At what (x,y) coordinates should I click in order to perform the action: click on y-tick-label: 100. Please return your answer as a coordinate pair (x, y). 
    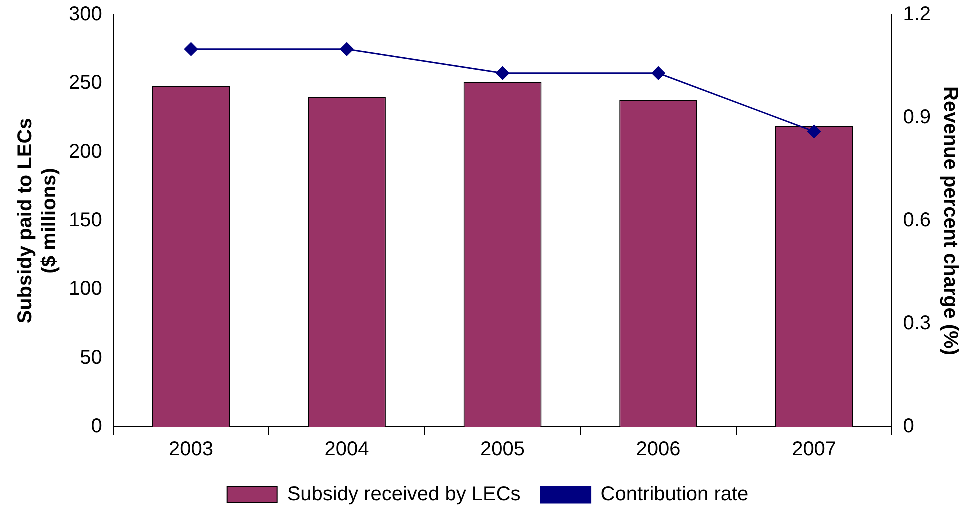
    Looking at the image, I should click on (85, 289).